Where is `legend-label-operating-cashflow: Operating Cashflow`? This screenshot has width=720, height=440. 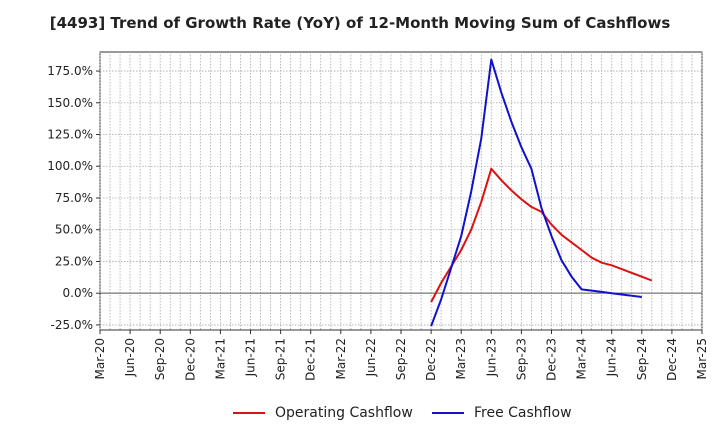
legend-label-operating-cashflow: Operating Cashflow is located at coordinates (344, 413).